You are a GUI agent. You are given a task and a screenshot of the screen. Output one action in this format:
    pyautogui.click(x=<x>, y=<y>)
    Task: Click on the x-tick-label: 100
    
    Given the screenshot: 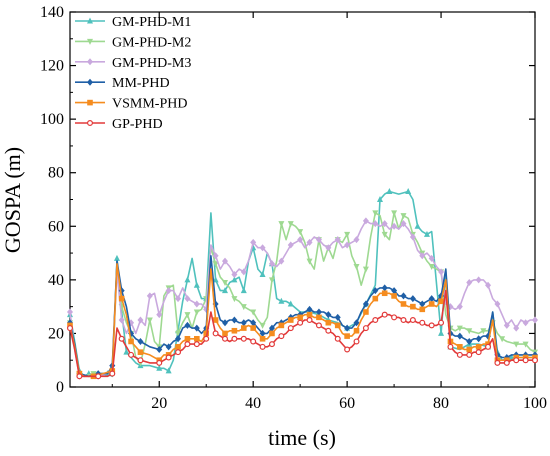 What is the action you would take?
    pyautogui.click(x=535, y=403)
    